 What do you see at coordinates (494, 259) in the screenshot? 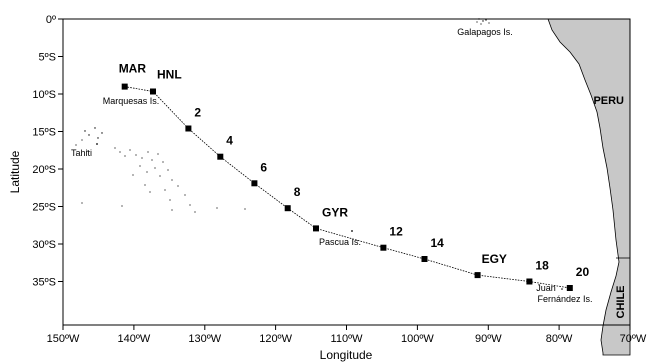
I see `station-label: EGY` at bounding box center [494, 259].